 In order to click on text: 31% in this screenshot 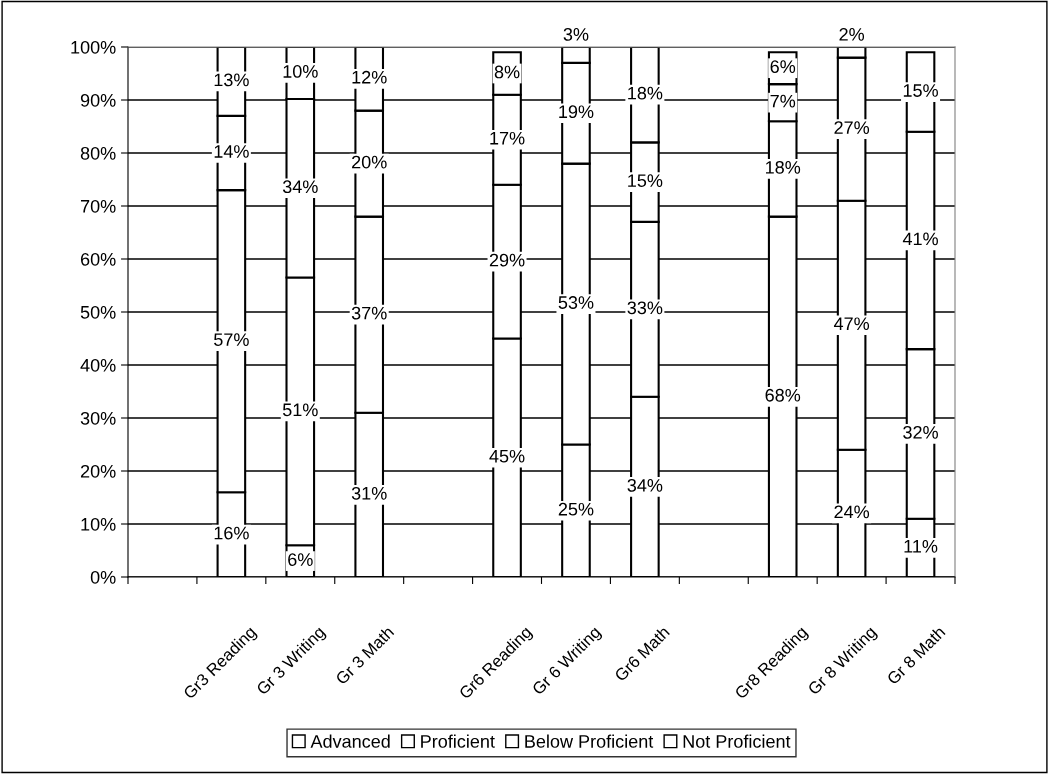, I will do `click(369, 493)`.